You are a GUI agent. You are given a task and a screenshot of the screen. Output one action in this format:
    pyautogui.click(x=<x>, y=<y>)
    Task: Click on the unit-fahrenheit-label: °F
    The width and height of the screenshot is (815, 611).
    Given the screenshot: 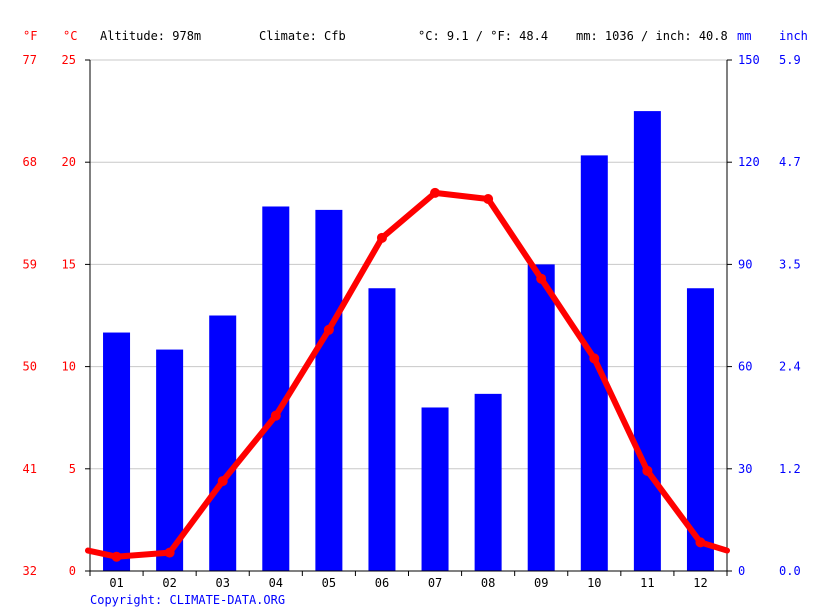 What is the action you would take?
    pyautogui.click(x=30, y=36)
    